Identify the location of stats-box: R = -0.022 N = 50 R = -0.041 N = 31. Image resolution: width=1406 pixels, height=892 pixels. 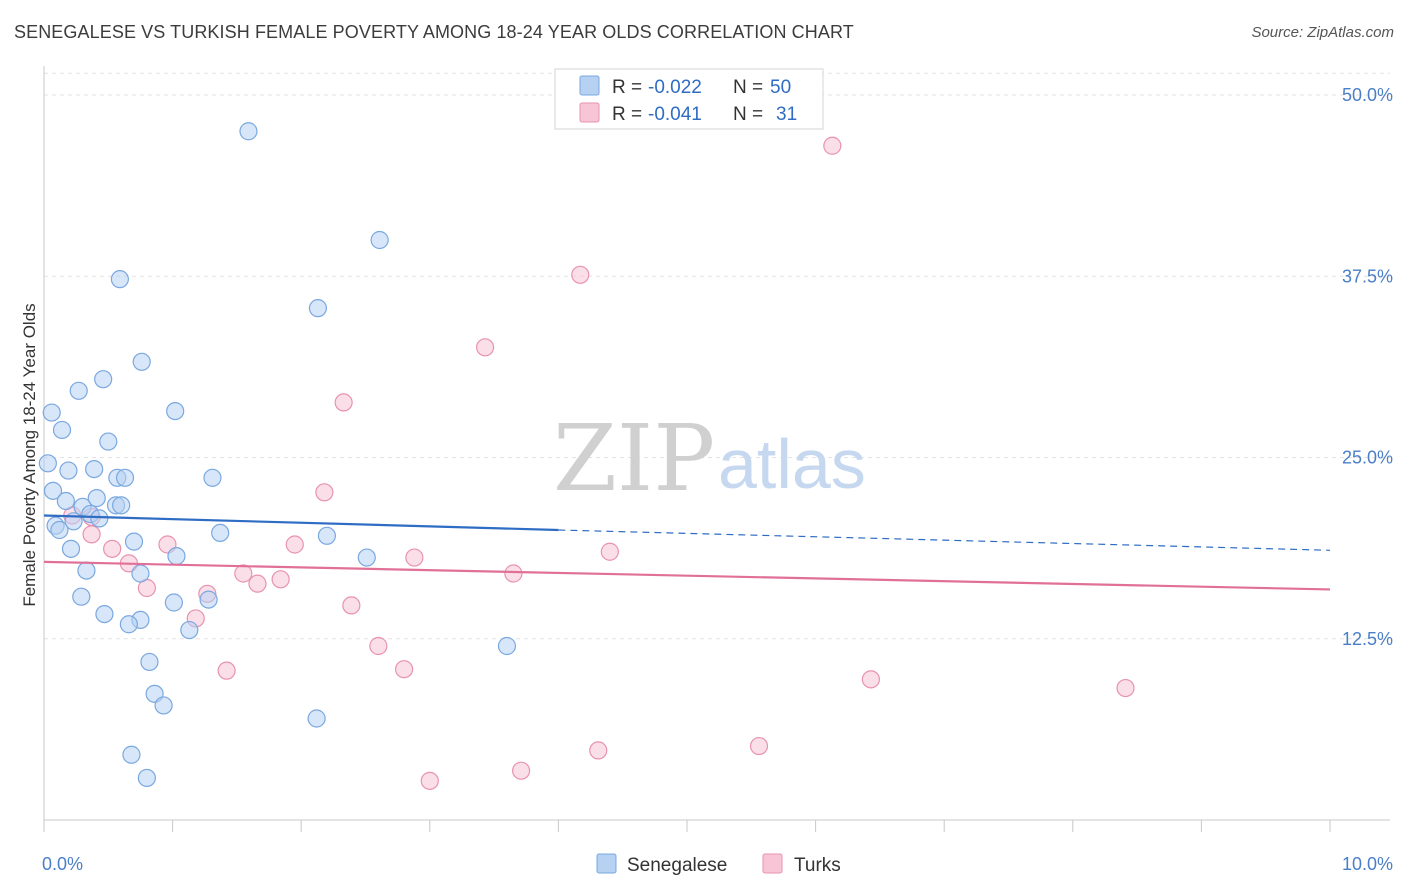
(689, 99).